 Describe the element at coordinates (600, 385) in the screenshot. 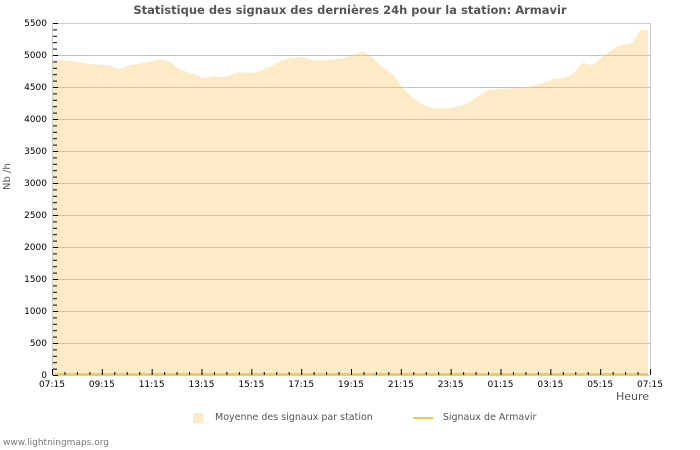

I see `svg-text: 05:15` at that location.